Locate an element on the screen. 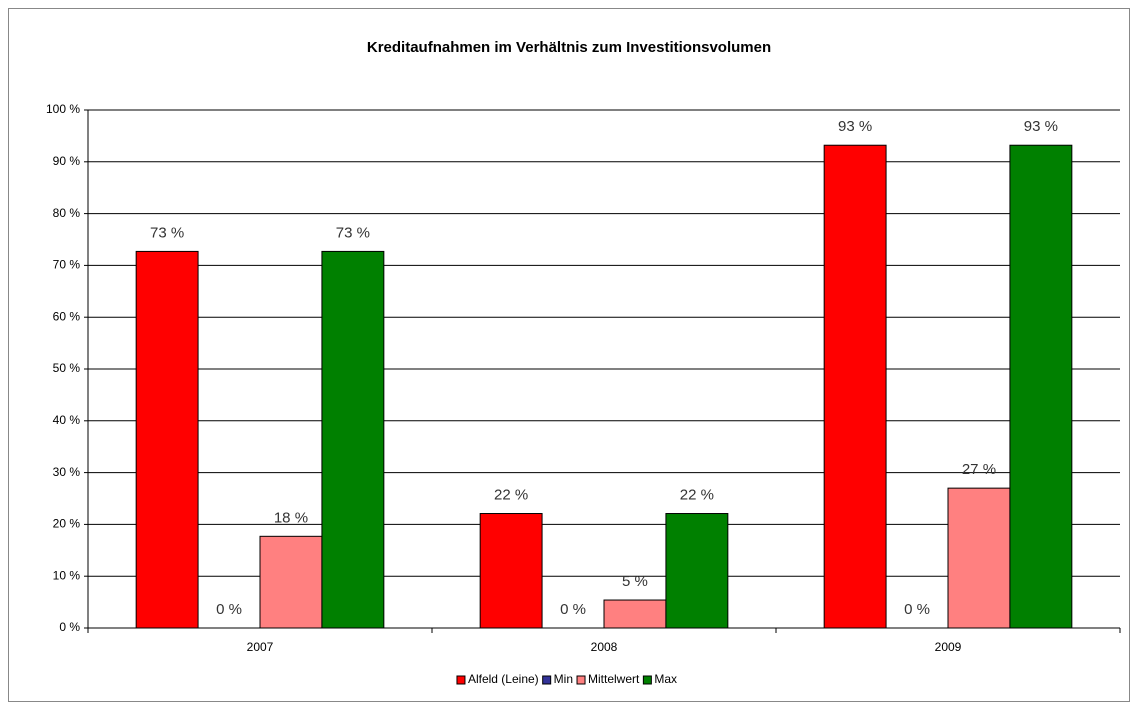 The height and width of the screenshot is (710, 1138). y-tick-label: 80 % is located at coordinates (67, 213).